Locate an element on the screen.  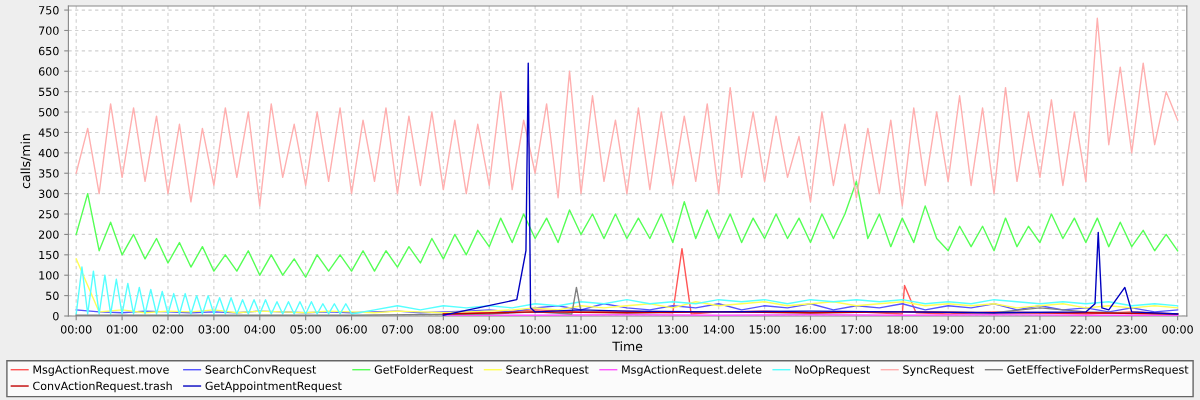
x-tick-label: 18:00 is located at coordinates (902, 329).